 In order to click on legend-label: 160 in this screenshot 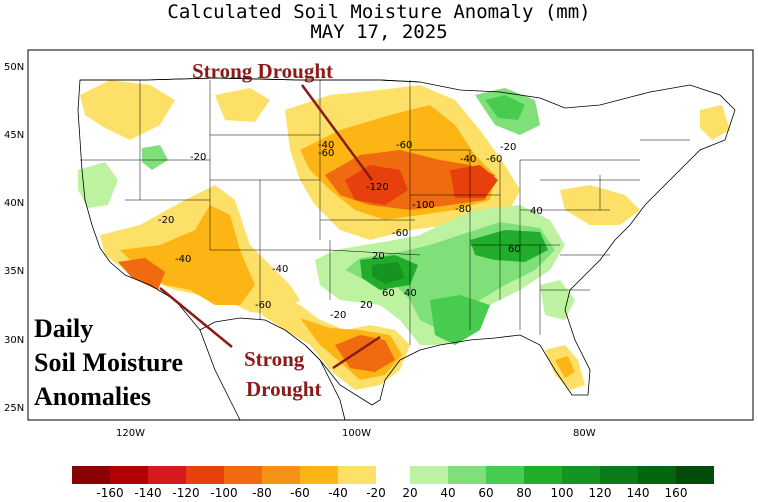, I will do `click(676, 493)`.